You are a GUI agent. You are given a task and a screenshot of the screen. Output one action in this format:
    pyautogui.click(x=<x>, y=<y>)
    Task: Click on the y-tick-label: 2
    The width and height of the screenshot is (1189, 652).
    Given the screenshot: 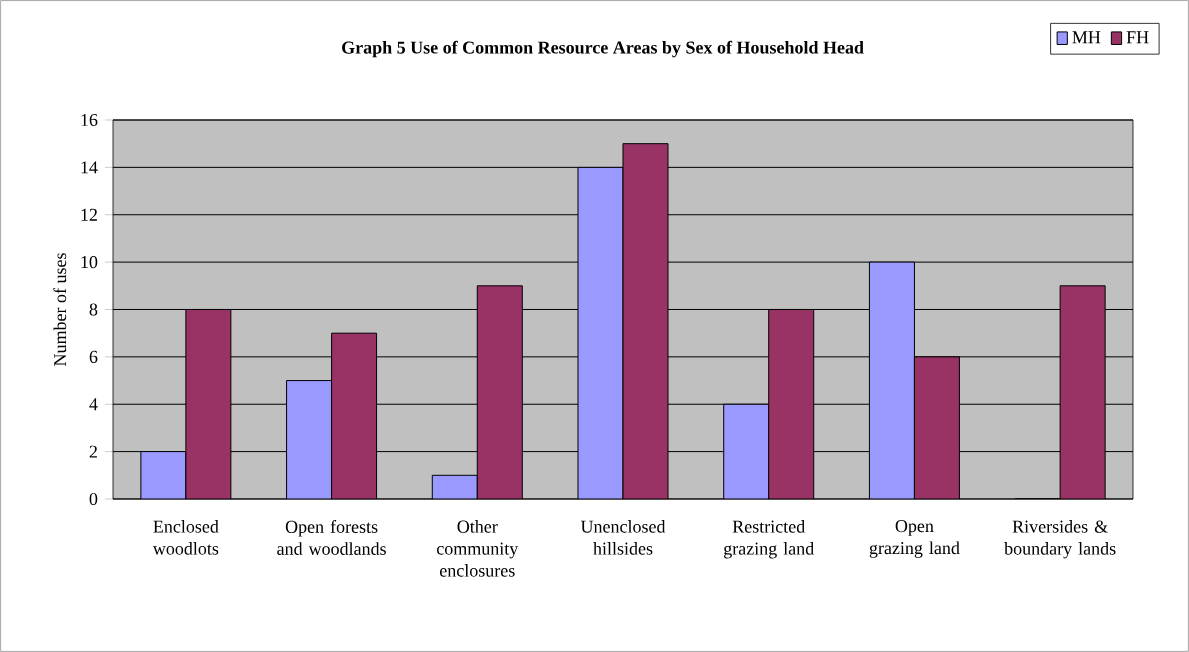 What is the action you would take?
    pyautogui.click(x=93, y=451)
    